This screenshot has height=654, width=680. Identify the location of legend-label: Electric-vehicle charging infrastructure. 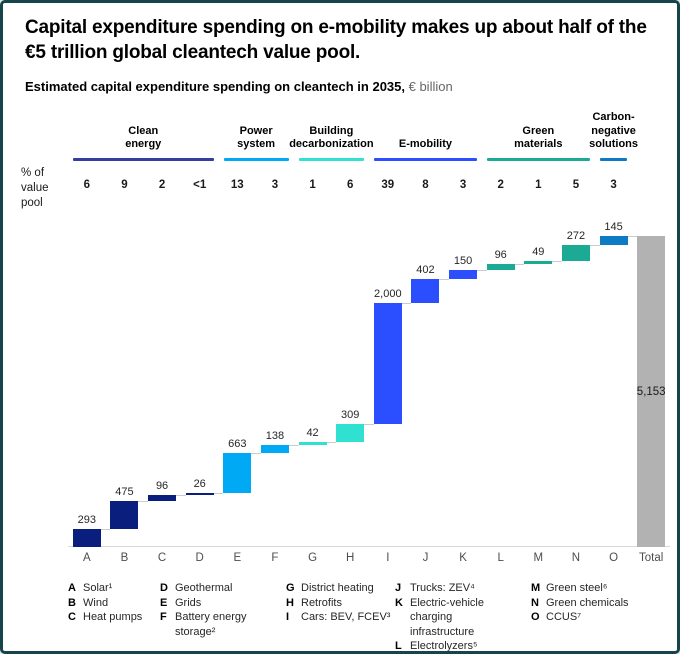
(447, 617).